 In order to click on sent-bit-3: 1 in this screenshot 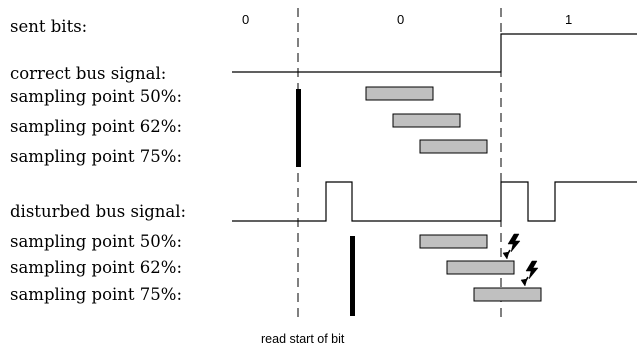, I will do `click(568, 19)`.